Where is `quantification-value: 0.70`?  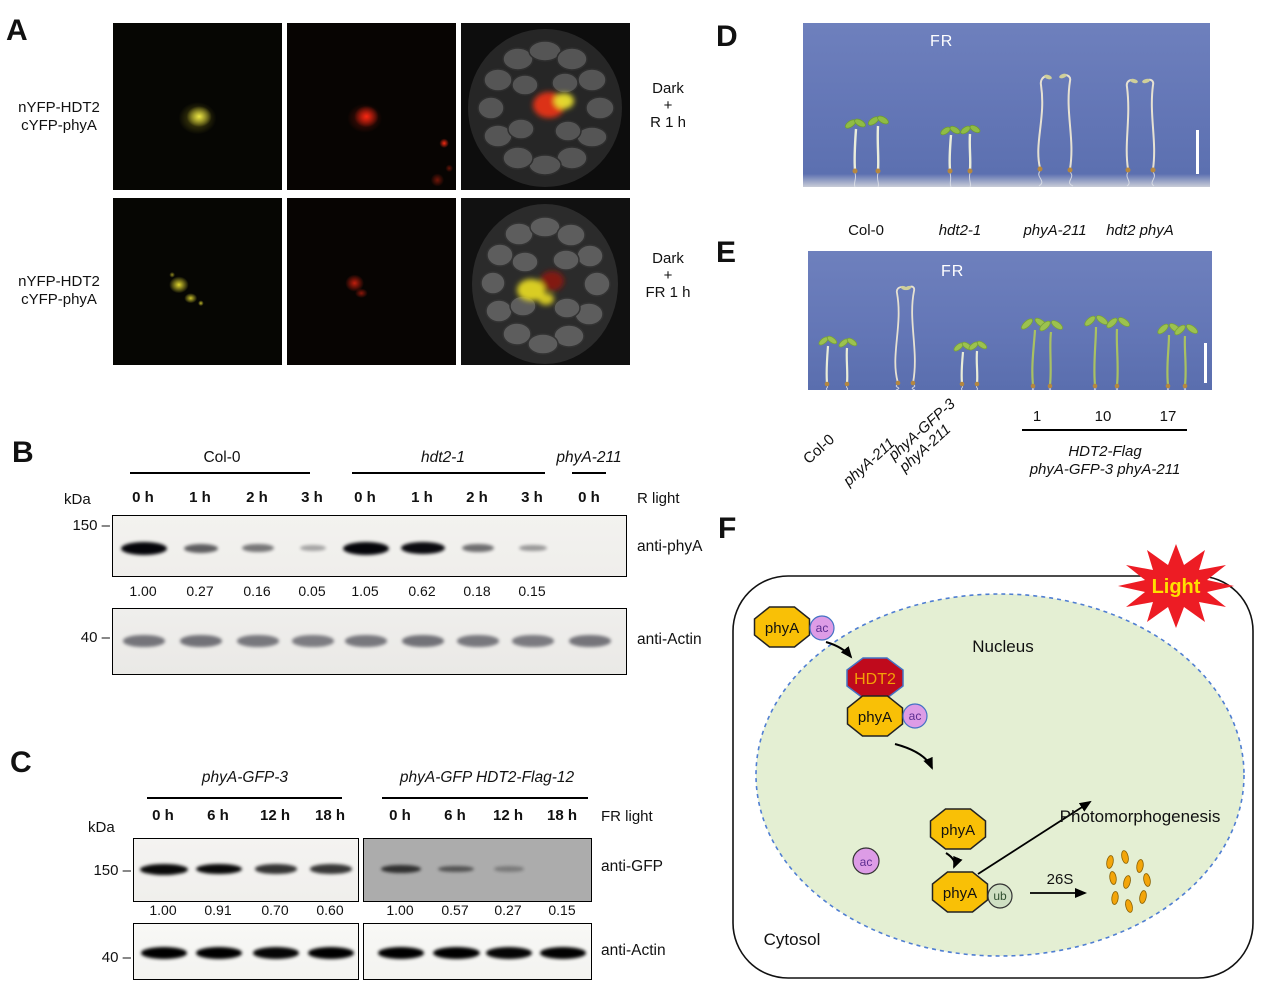 quantification-value: 0.70 is located at coordinates (275, 910).